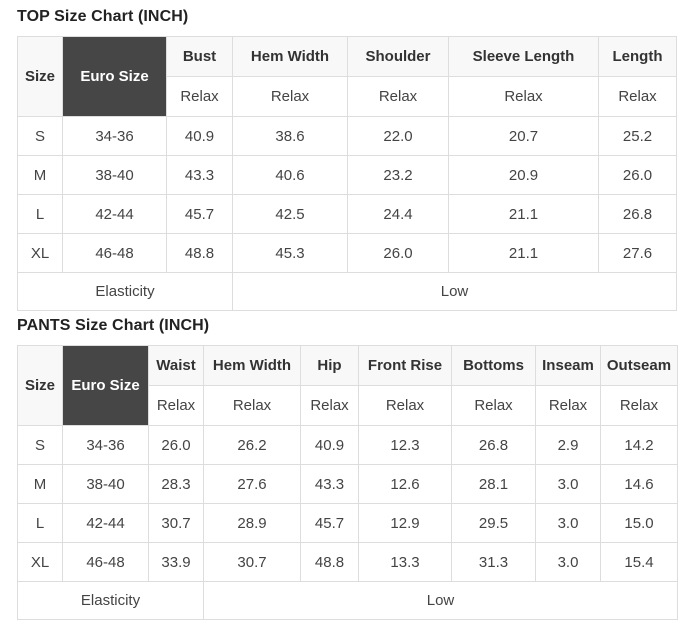  I want to click on table-row: L 42-44 45.7 42.5 24.4 21.1 26.8, so click(347, 214).